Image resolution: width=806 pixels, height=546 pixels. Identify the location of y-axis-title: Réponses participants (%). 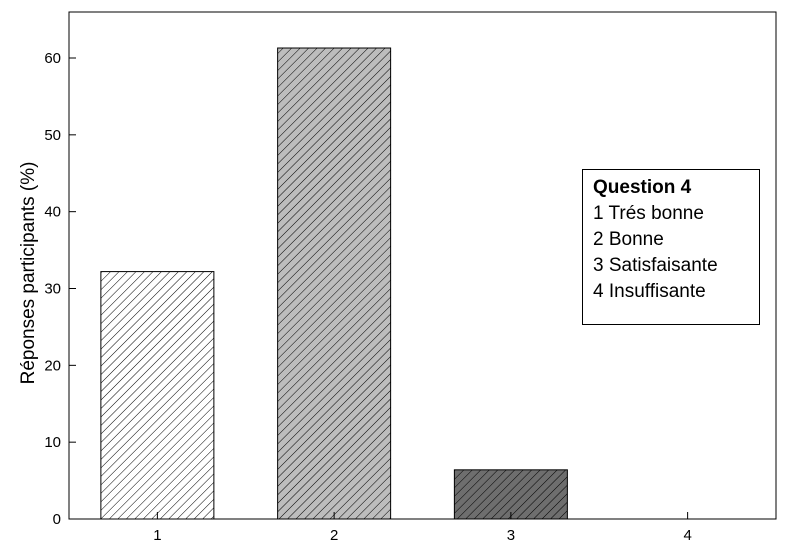
(28, 273).